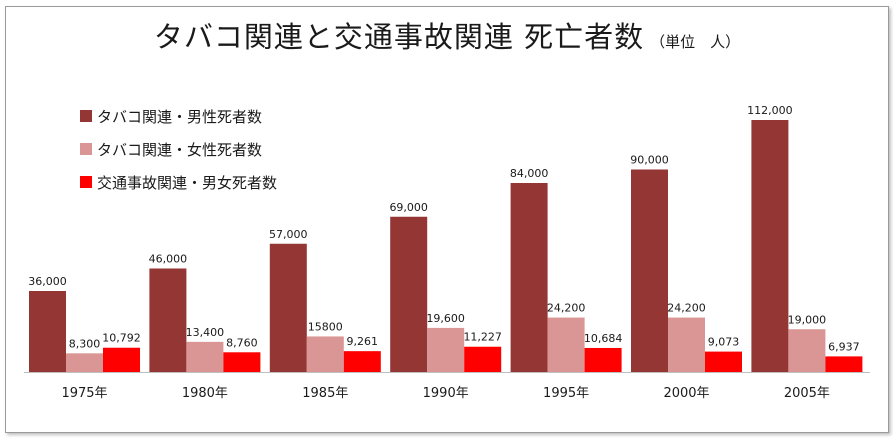 This screenshot has height=441, width=894. Describe the element at coordinates (446, 393) in the screenshot. I see `x-tick-label: 1990年` at that location.